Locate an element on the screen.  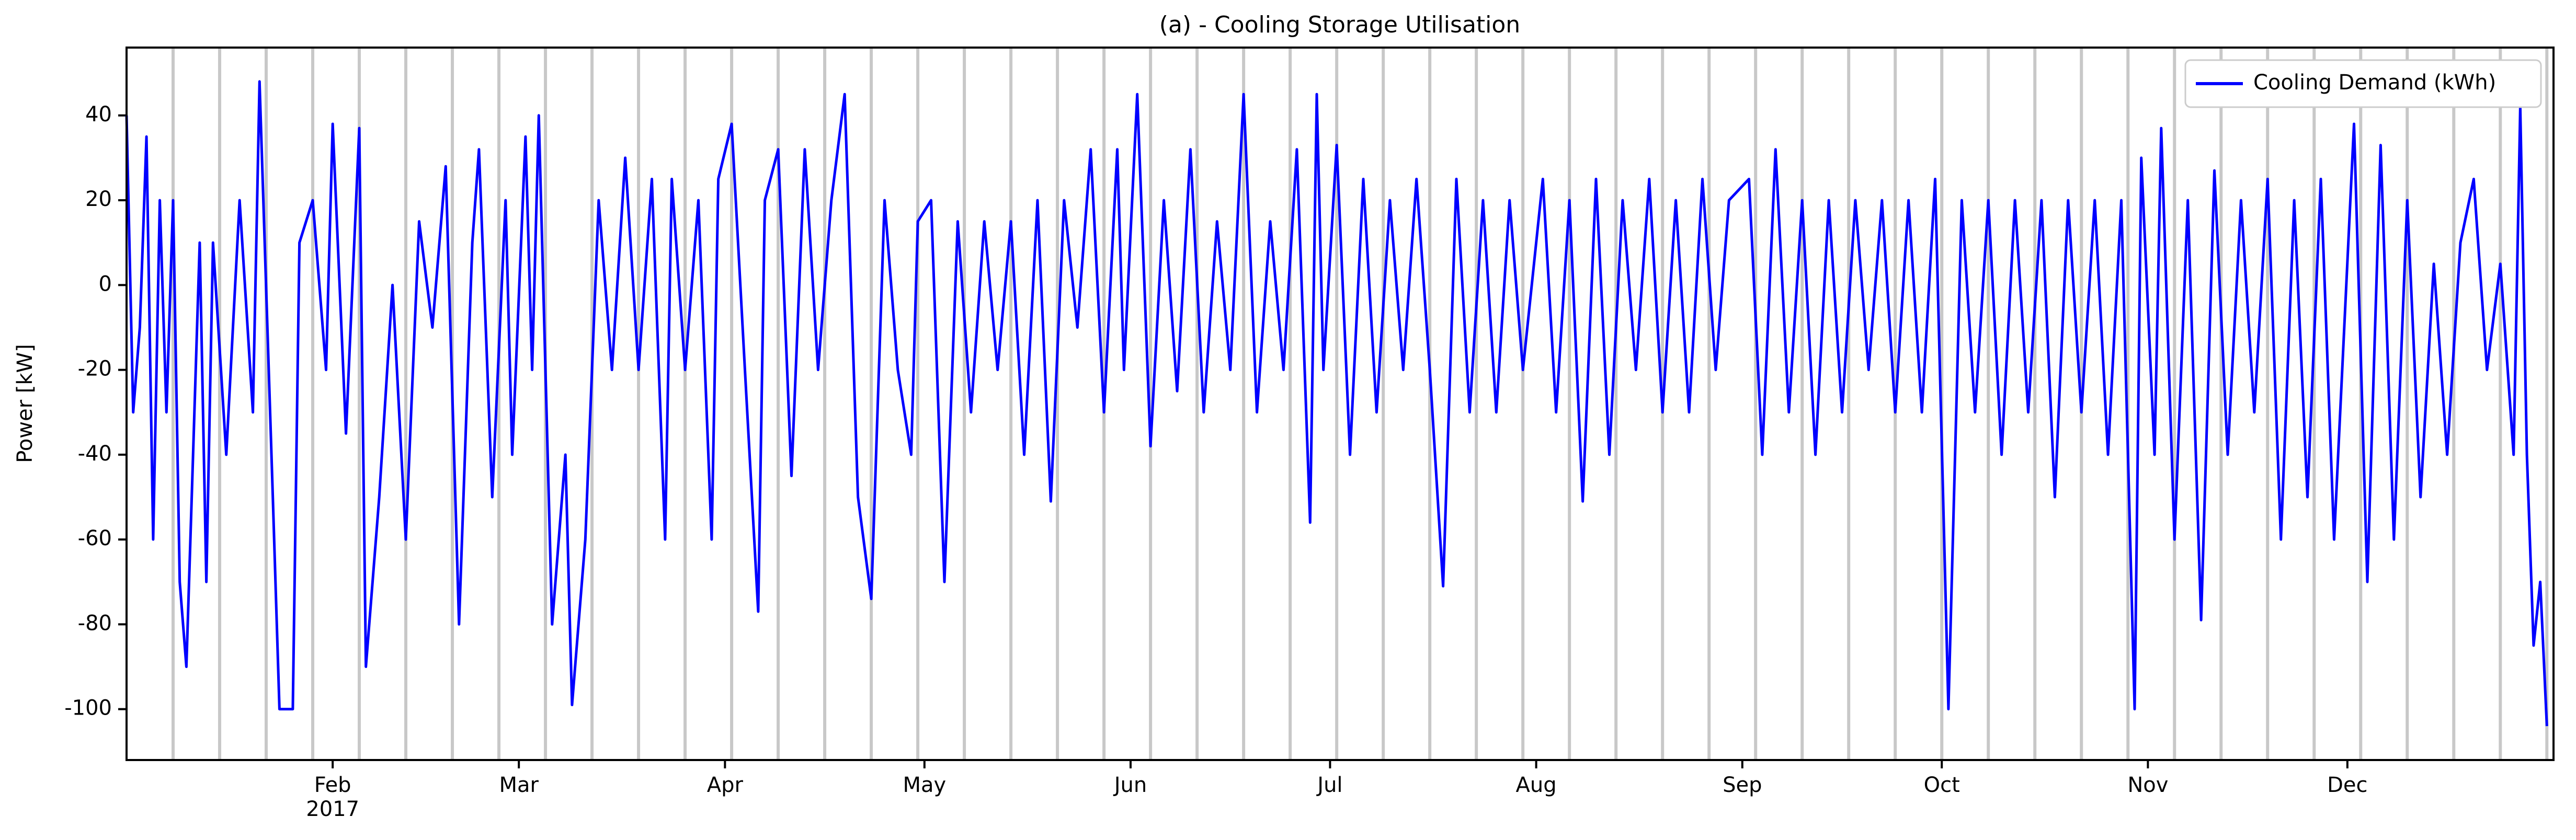
y-tick-label: -100 is located at coordinates (88, 708).